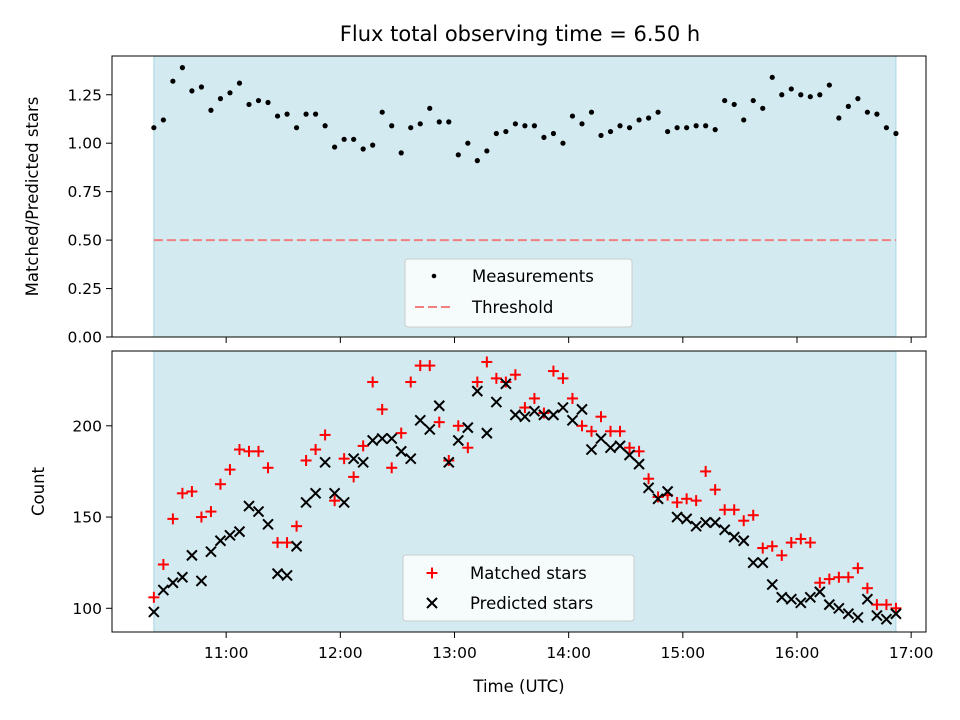 The image size is (960, 720). I want to click on y-tick-label: 100, so click(87, 609).